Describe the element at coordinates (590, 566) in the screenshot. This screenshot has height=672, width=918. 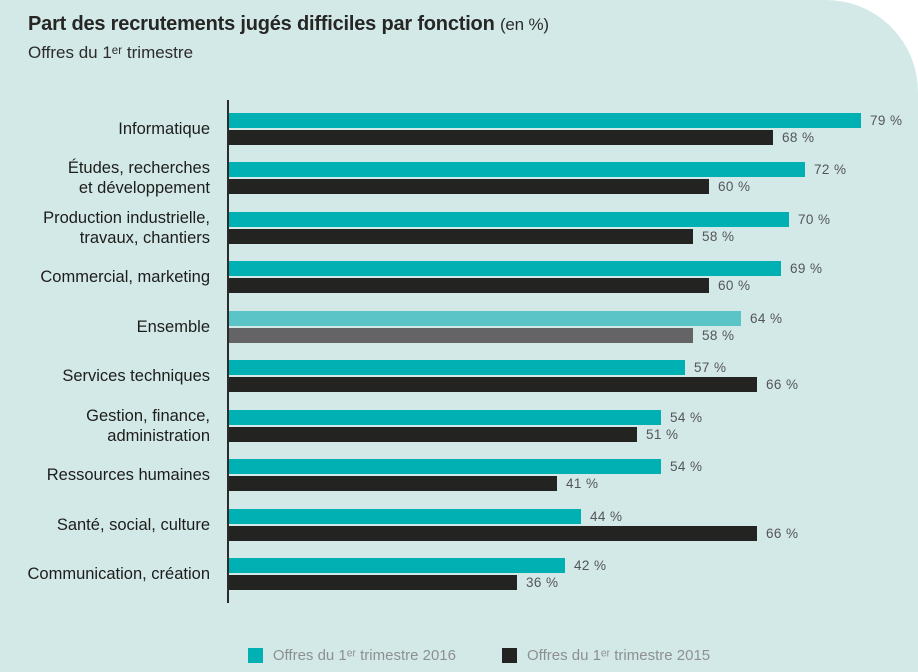
I see `bar-value-label: 42 %` at that location.